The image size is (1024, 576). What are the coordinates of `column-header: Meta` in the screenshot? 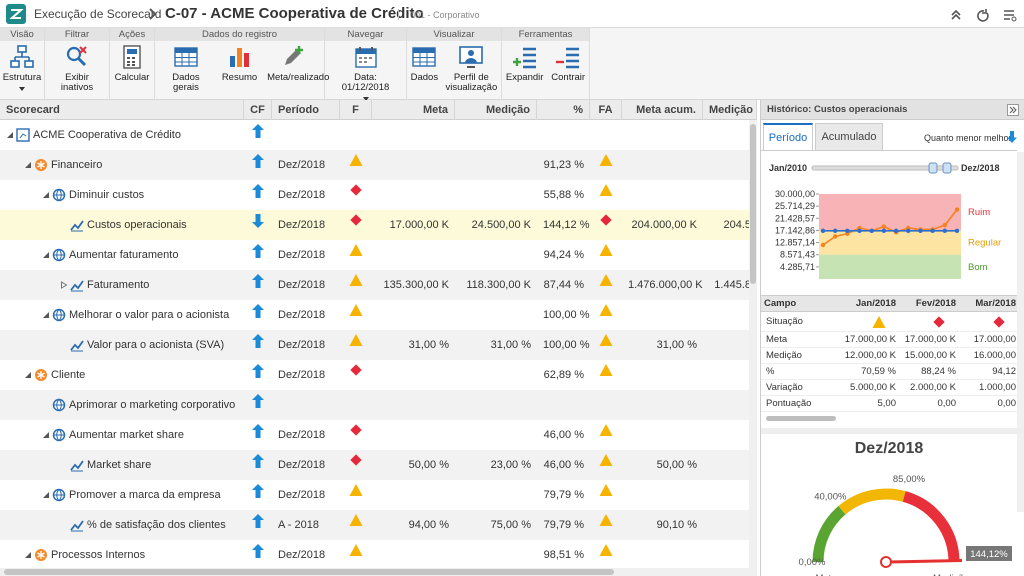 It's located at (413, 110).